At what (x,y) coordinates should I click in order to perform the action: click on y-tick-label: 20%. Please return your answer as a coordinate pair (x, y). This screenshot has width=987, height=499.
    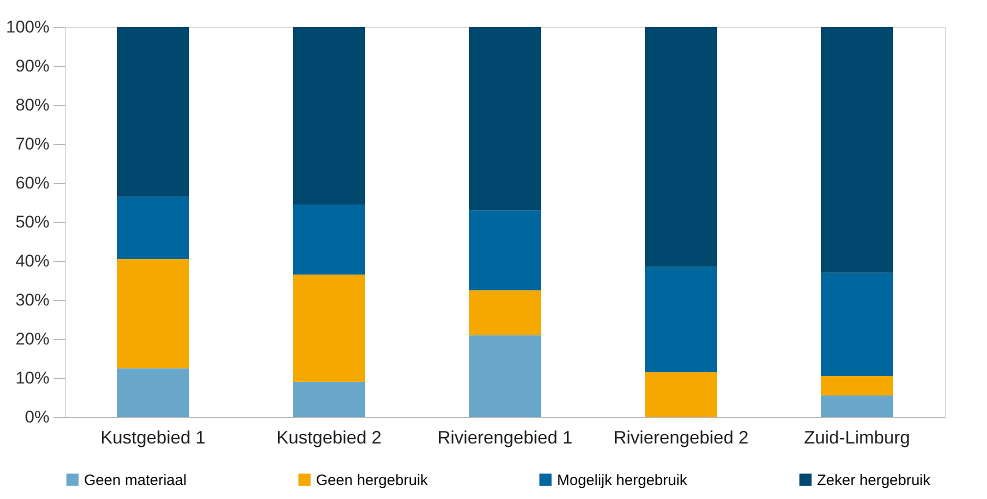
    Looking at the image, I should click on (32, 339).